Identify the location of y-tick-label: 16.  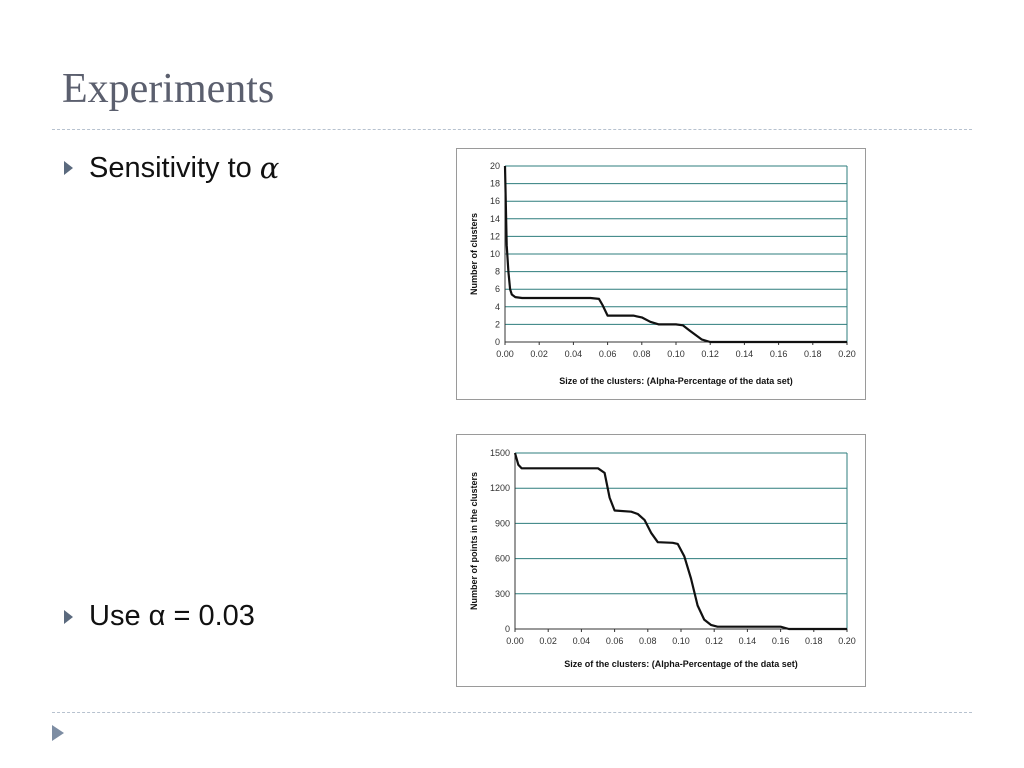
(495, 201).